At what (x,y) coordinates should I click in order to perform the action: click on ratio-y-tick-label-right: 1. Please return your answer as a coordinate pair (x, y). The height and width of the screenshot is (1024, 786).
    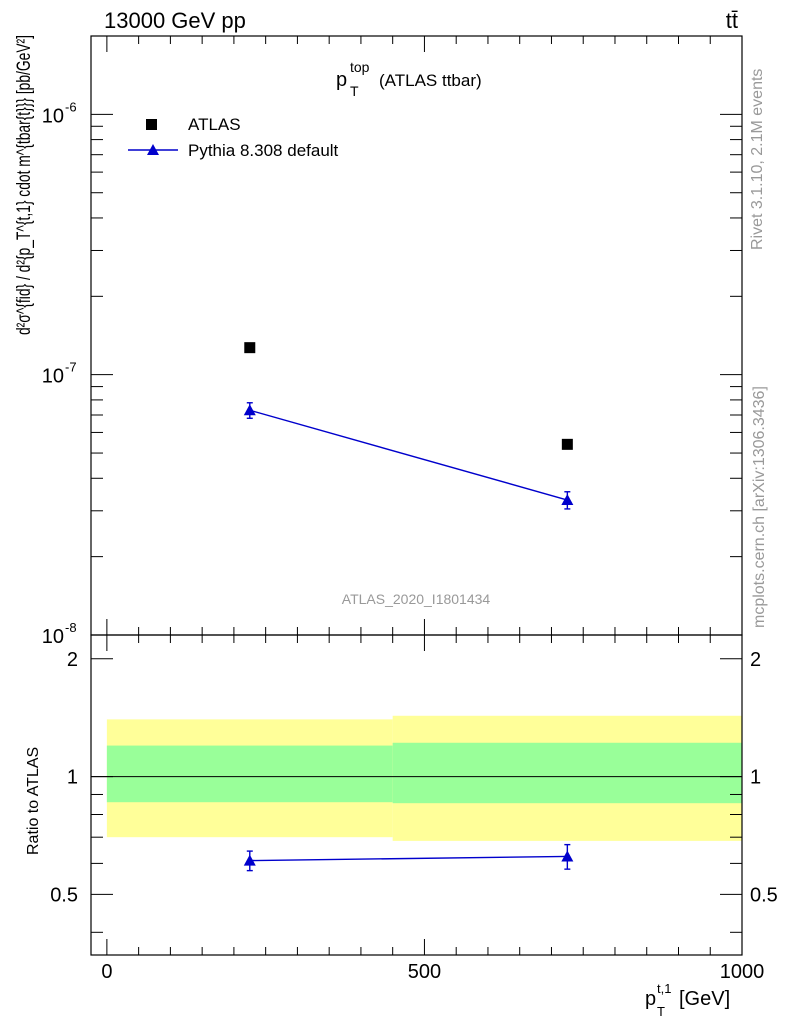
    Looking at the image, I should click on (755, 778).